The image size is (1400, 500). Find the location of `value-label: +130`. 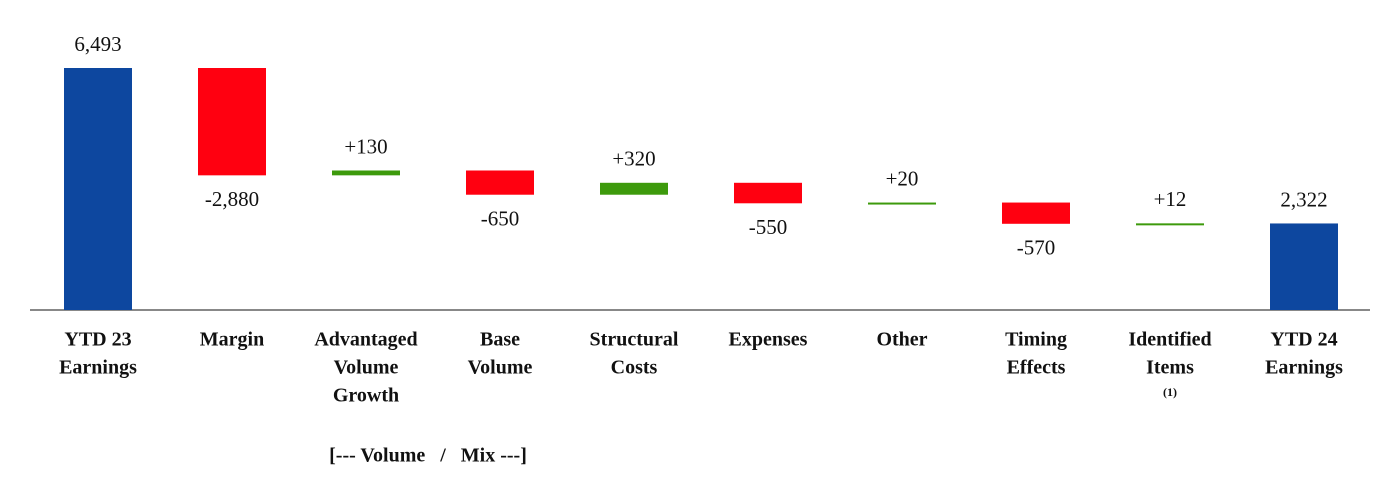

value-label: +130 is located at coordinates (365, 146).